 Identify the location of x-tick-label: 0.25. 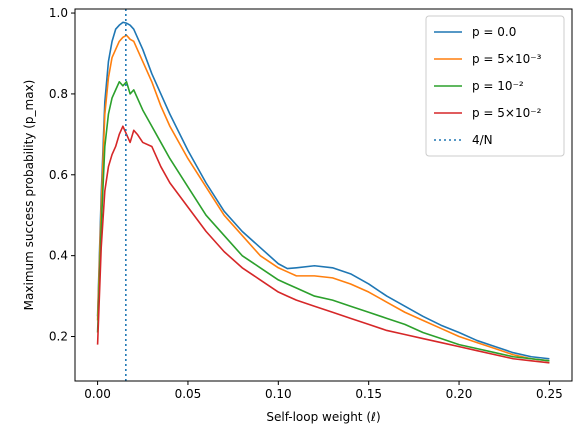
(549, 394).